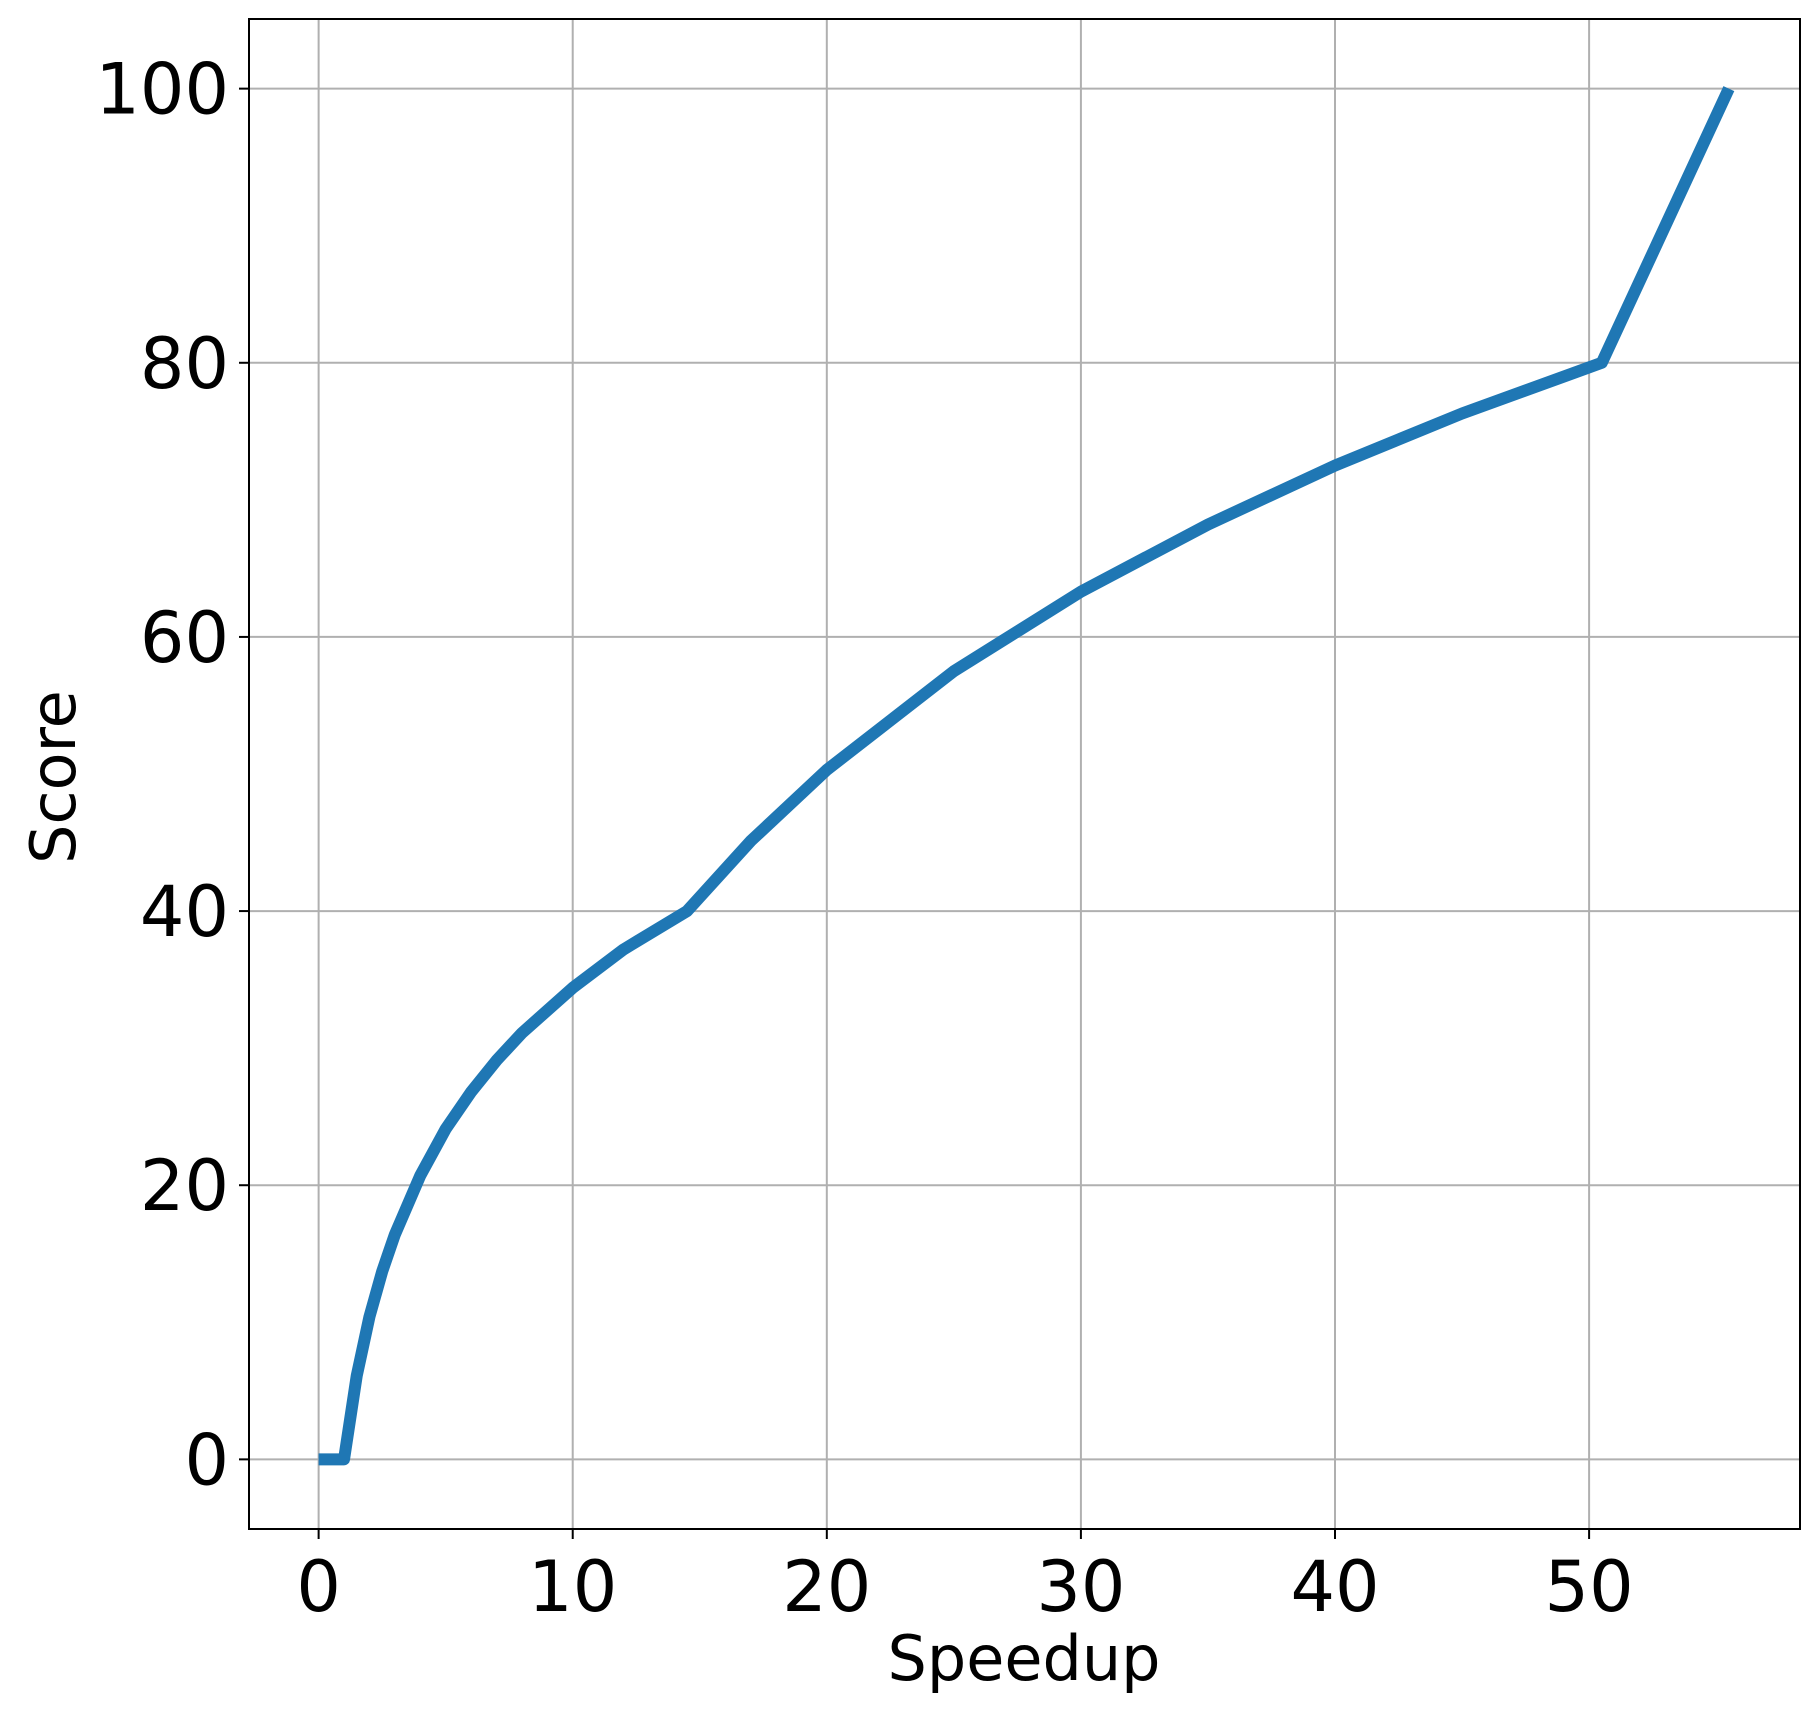 The height and width of the screenshot is (1714, 1819). I want to click on y-tick-label: 20, so click(184, 1186).